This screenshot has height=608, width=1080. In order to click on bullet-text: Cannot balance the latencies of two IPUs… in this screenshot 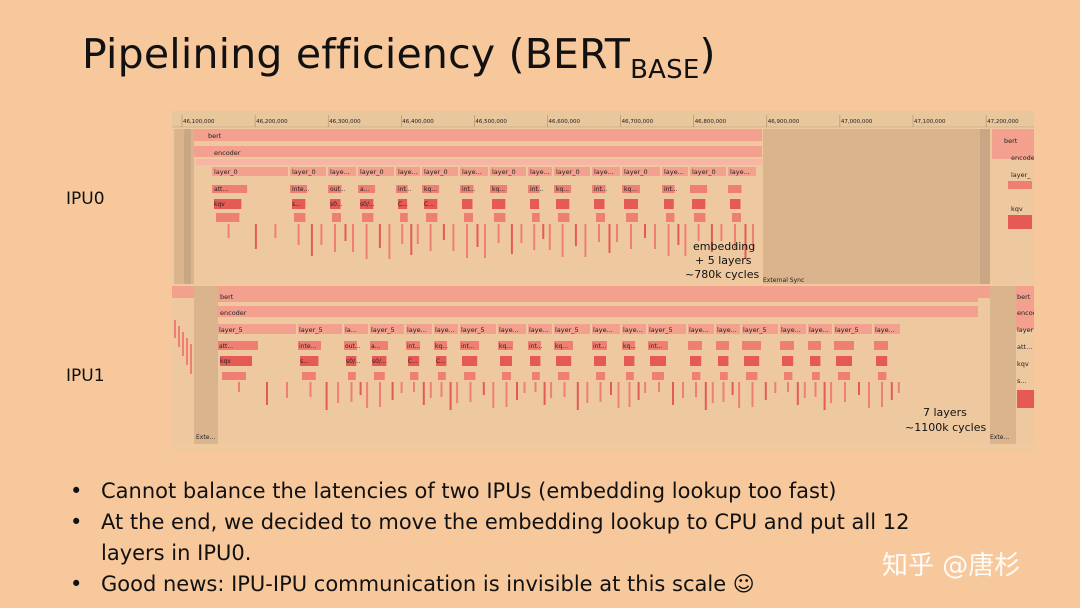, I will do `click(469, 491)`.